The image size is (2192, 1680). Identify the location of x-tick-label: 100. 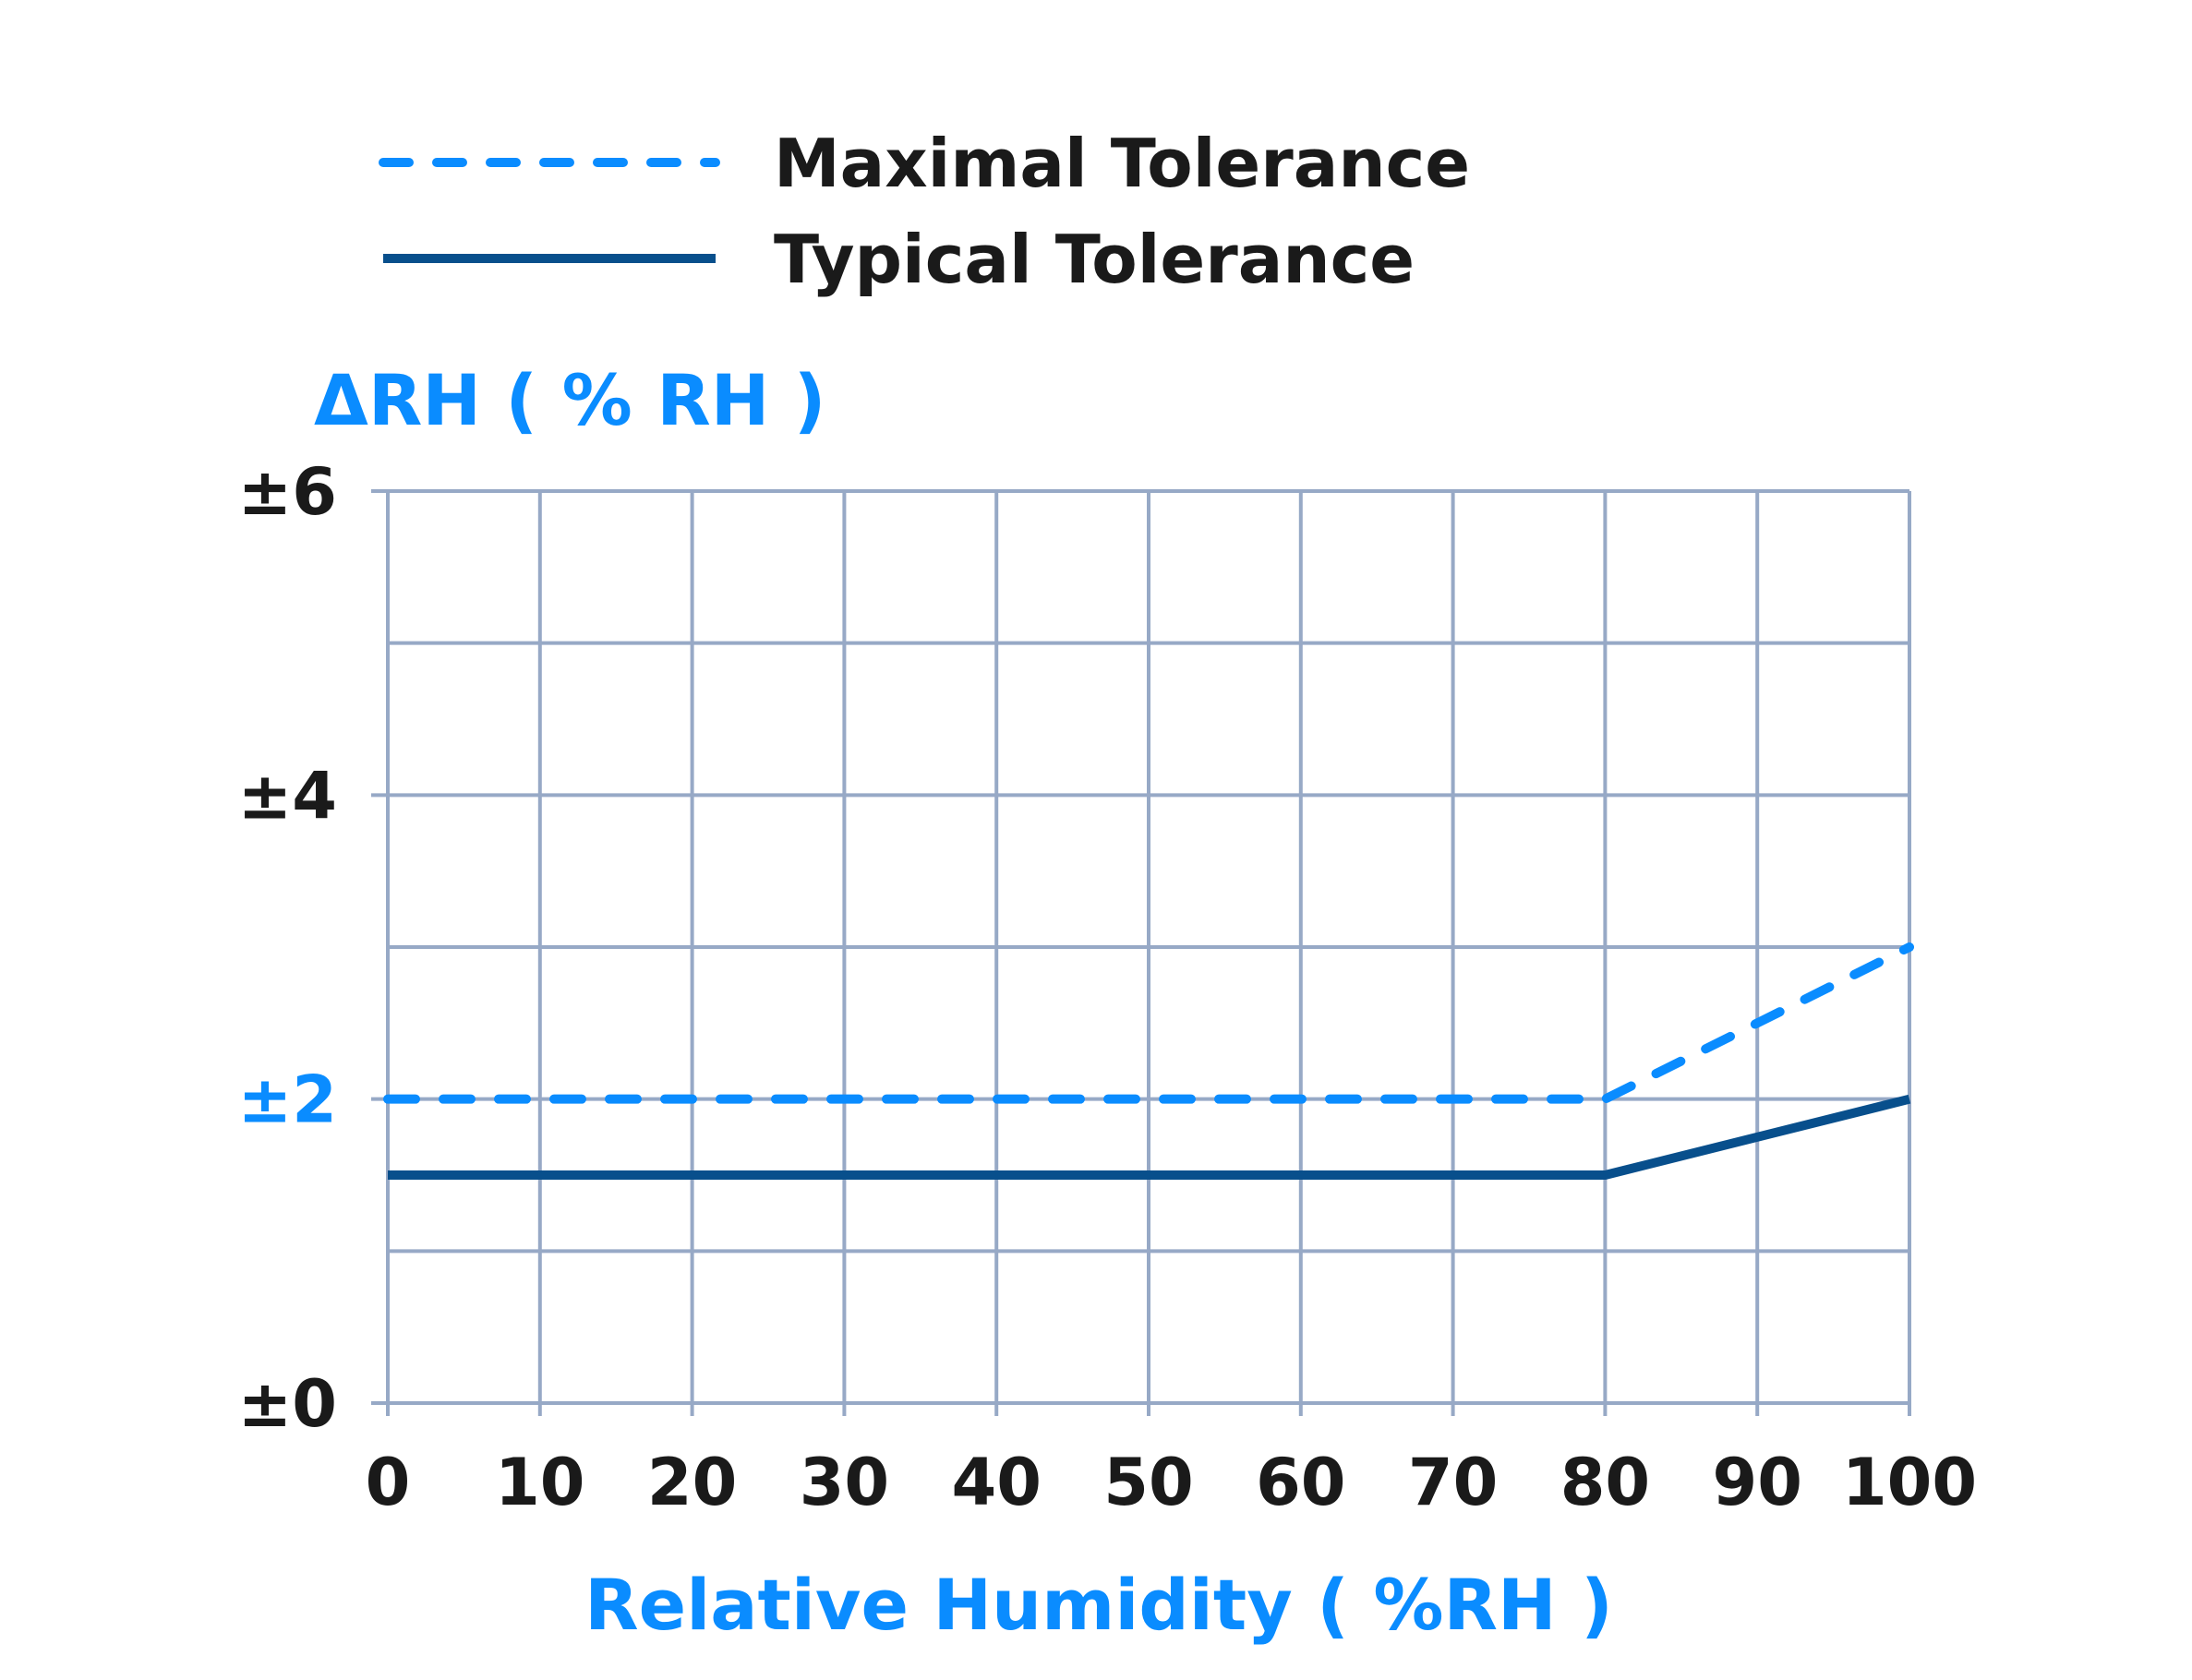
(1909, 1482).